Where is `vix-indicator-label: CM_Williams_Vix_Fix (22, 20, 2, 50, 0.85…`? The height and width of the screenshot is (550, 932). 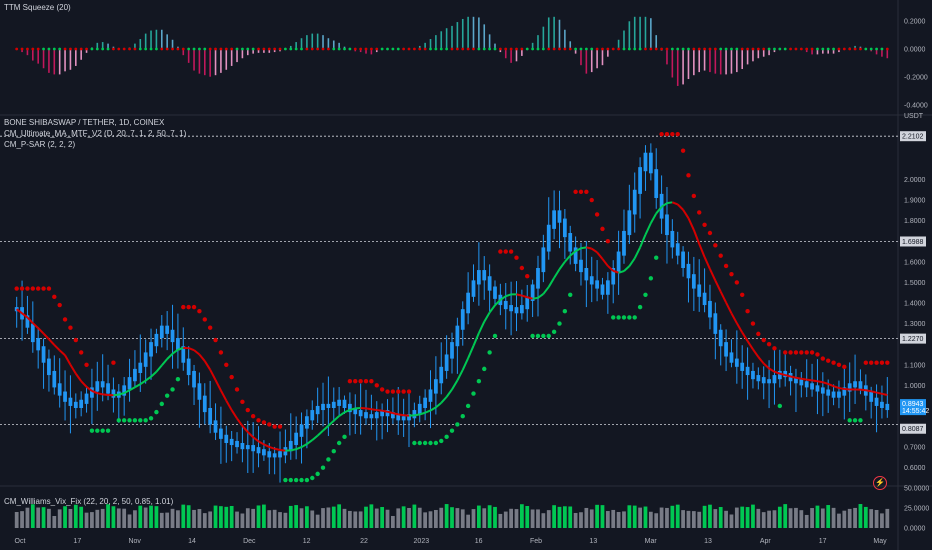
vix-indicator-label: CM_Williams_Vix_Fix (22, 20, 2, 50, 0.85… is located at coordinates (89, 501).